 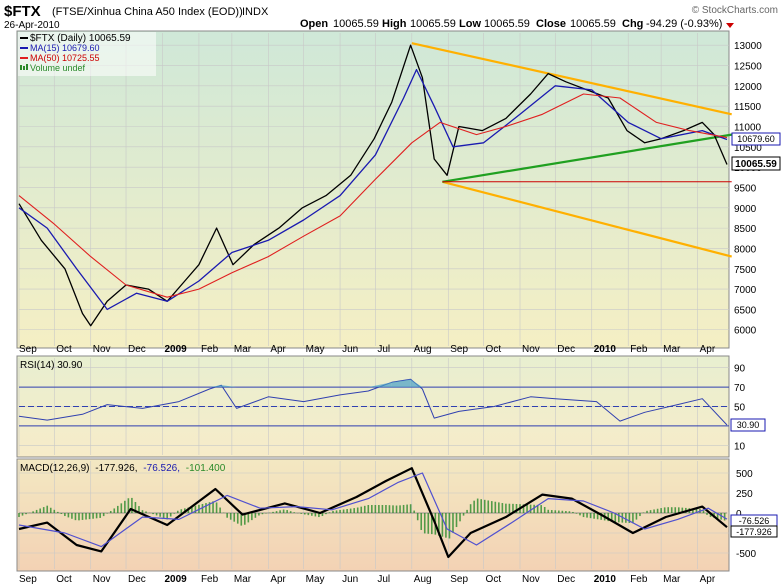 I want to click on close-label: Close, so click(x=551, y=24).